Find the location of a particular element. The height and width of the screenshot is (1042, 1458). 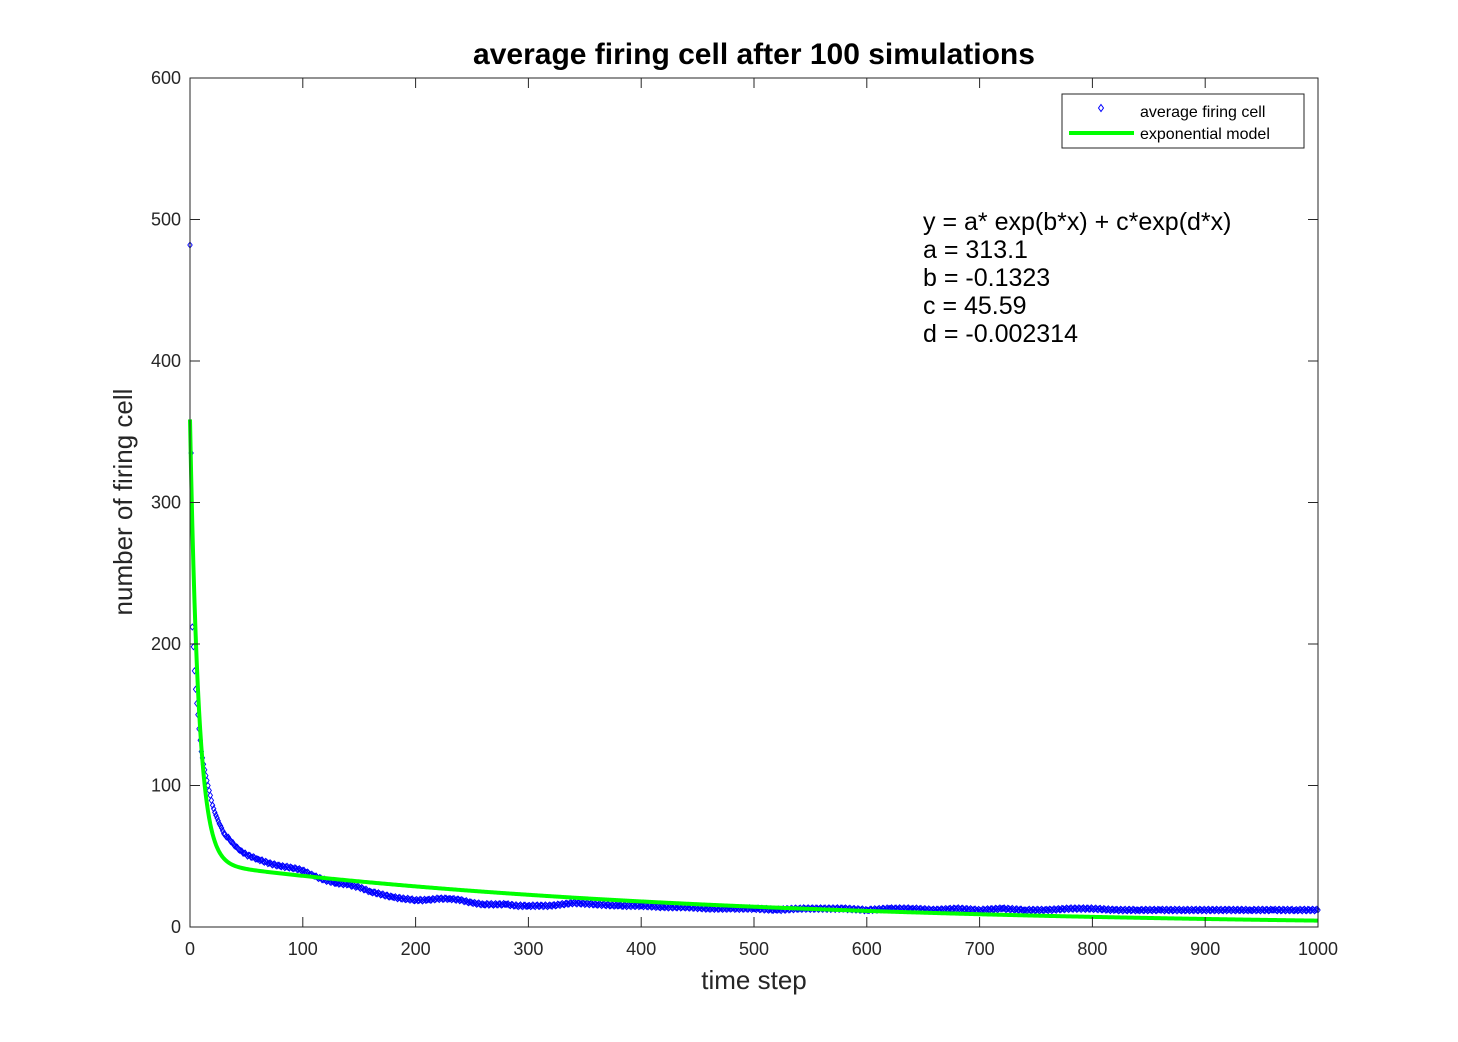

y-tick-label: 100 is located at coordinates (166, 786).